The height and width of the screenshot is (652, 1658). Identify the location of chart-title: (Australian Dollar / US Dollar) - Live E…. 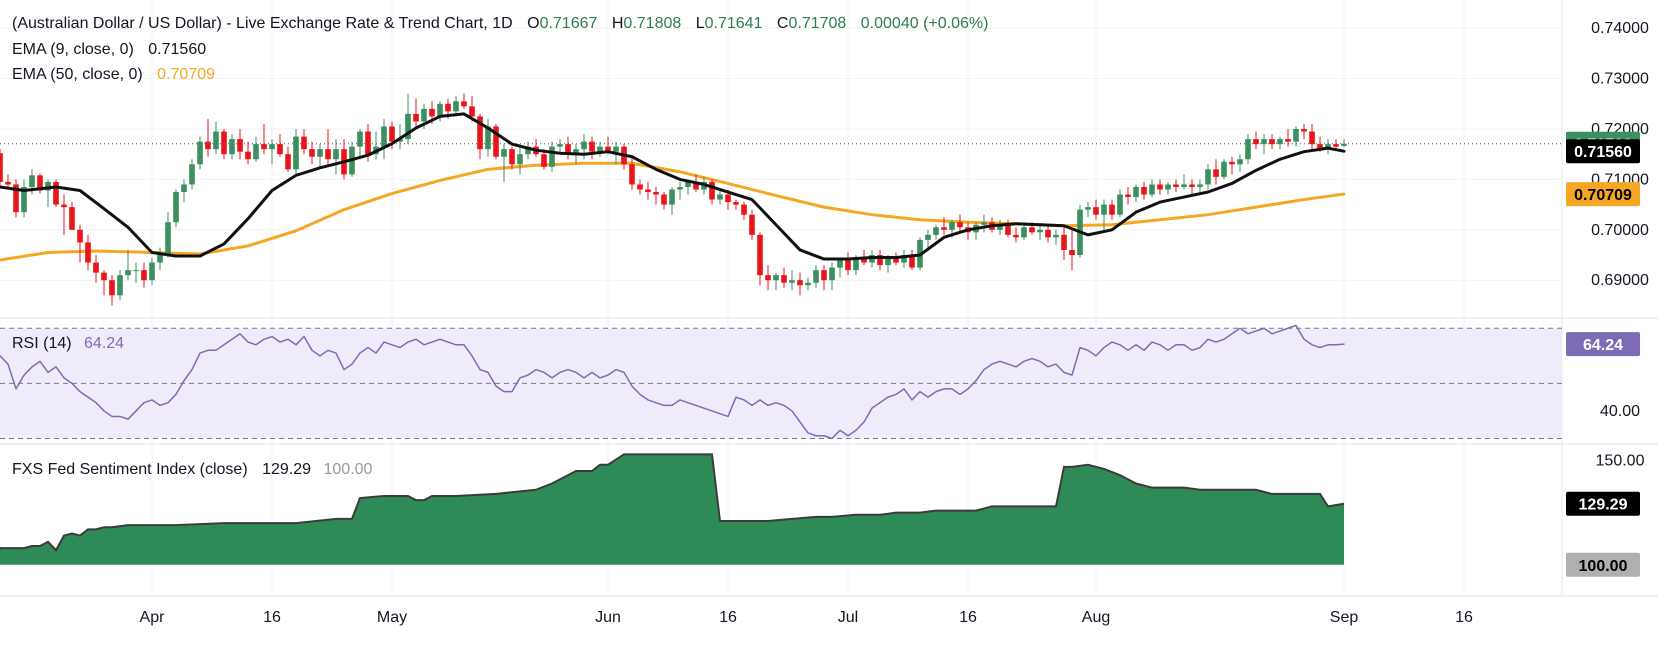
(262, 23).